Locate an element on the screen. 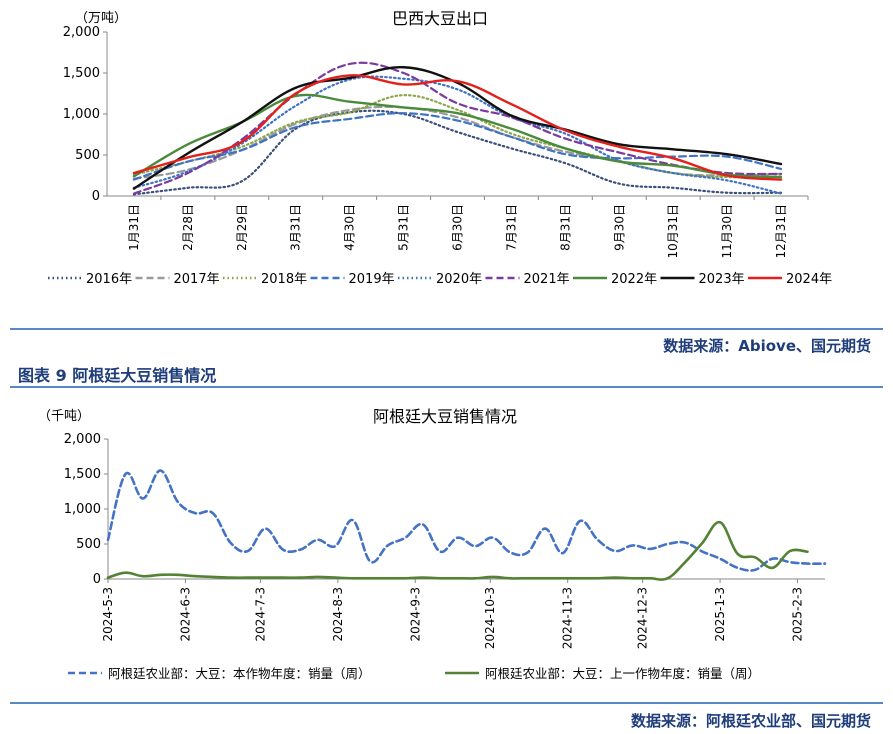 This screenshot has height=734, width=893. x-tick-label: 2024-8-3 is located at coordinates (338, 614).